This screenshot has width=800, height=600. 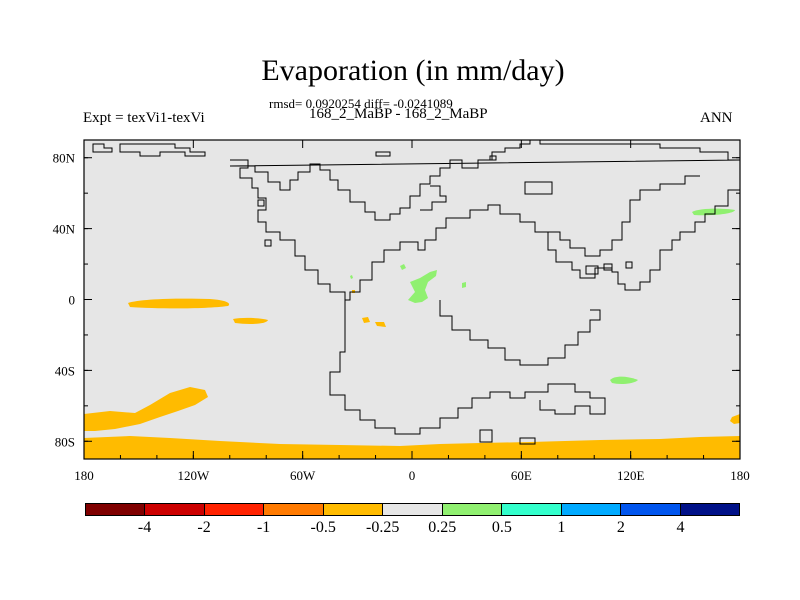 I want to click on colorbar-label: 0.5, so click(x=501, y=527).